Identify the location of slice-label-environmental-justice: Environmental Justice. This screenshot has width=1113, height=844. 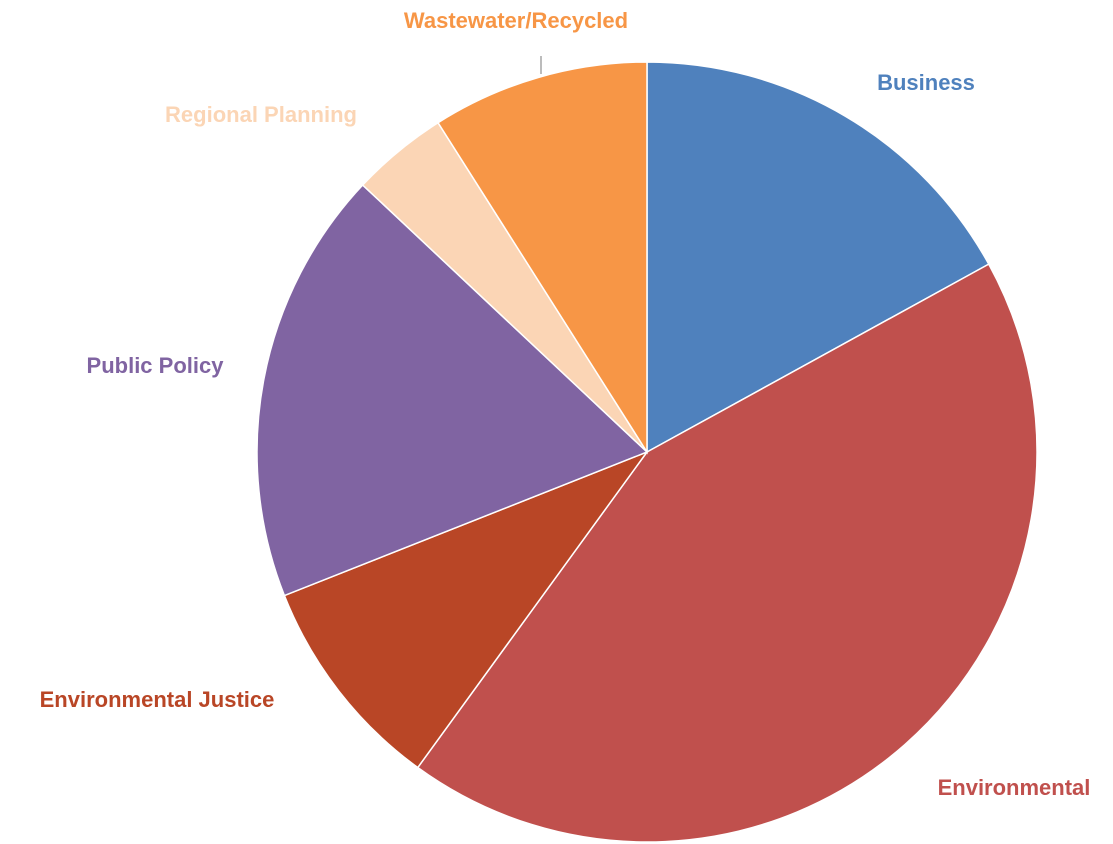
(157, 699).